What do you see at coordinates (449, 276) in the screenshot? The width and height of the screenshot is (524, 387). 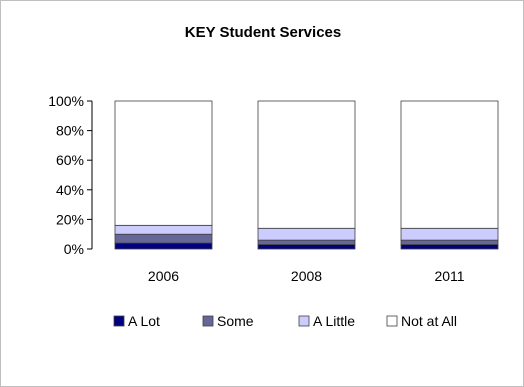 I see `x-tick-label: 2011` at bounding box center [449, 276].